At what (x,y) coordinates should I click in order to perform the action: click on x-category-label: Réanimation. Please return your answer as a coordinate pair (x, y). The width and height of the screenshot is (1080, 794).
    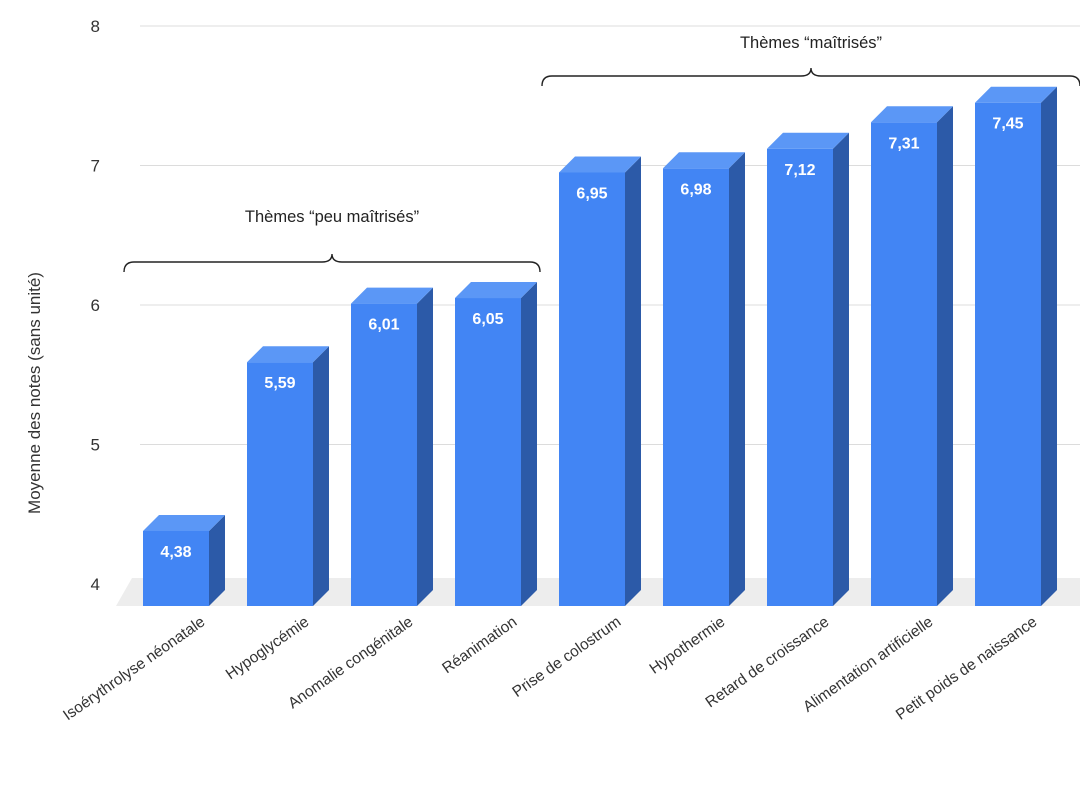
    Looking at the image, I should click on (479, 645).